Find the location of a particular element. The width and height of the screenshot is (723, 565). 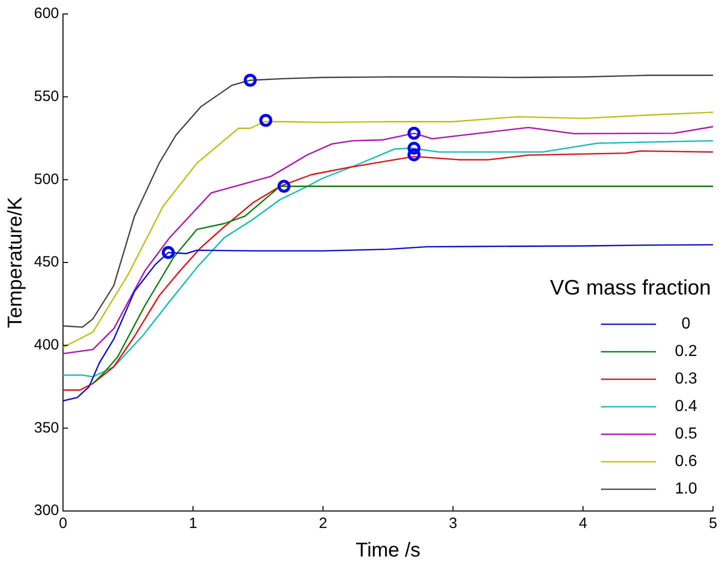

x-tick-label: 4 is located at coordinates (583, 523).